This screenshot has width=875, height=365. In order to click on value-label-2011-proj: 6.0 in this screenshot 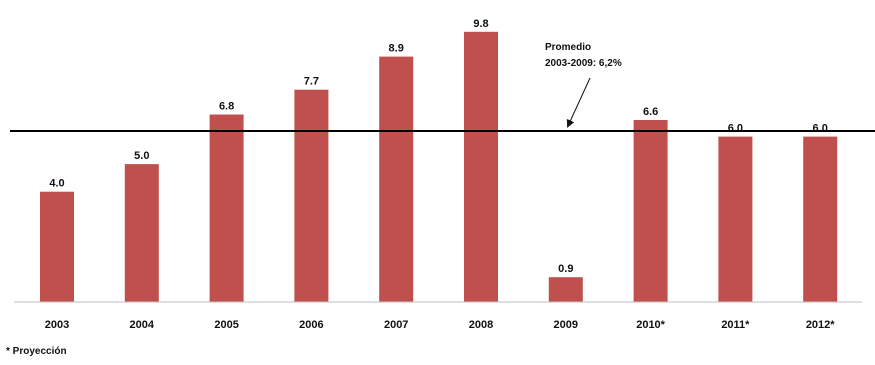, I will do `click(735, 129)`.